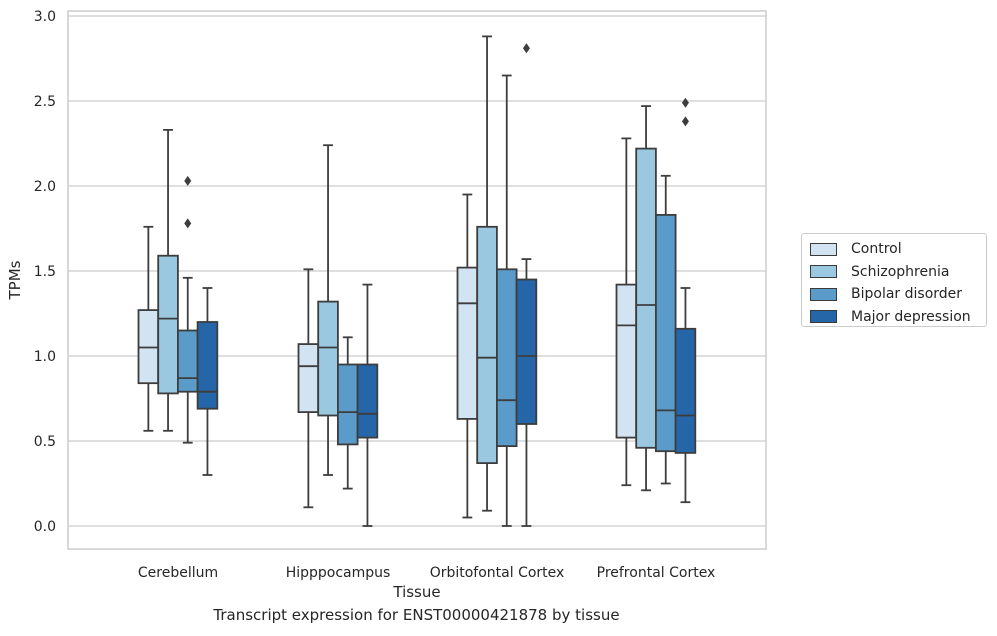  Describe the element at coordinates (823, 249) in the screenshot. I see `legend-swatch-control` at that location.